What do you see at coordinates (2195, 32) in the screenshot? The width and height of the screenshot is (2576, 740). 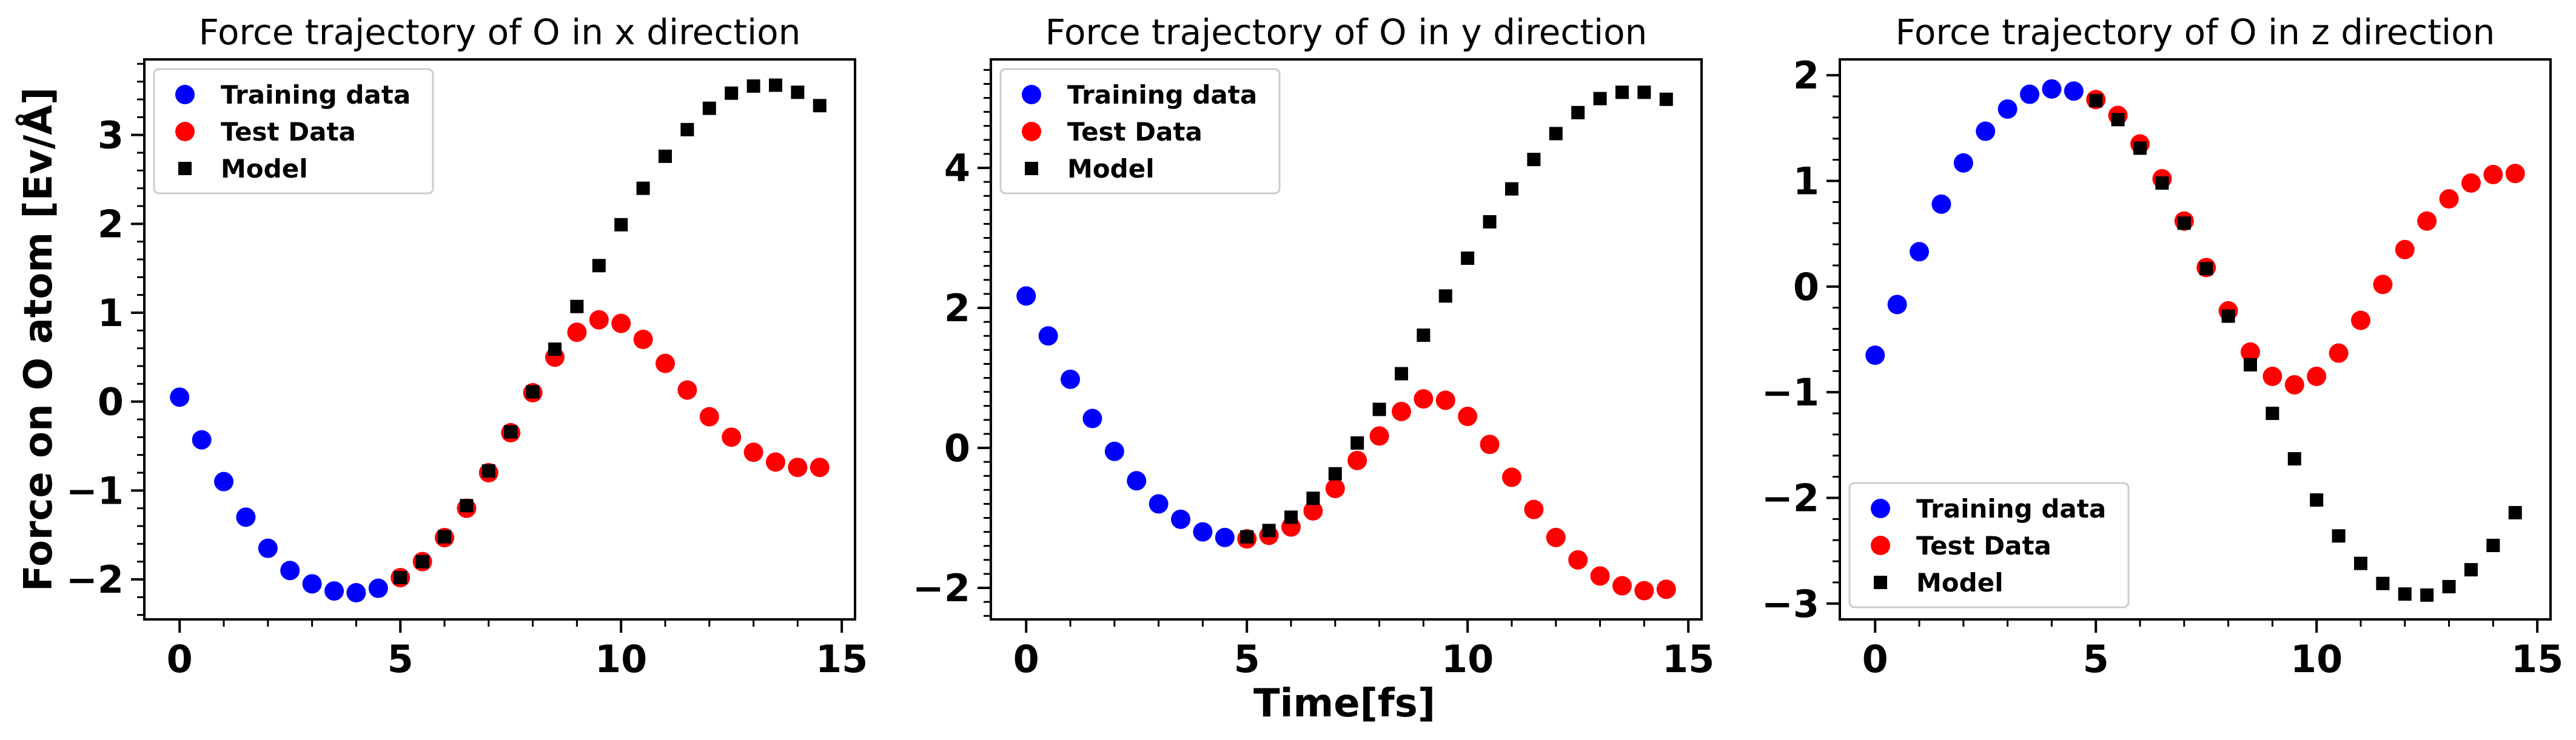 I see `chart-title: Force trajectory of O in z direction` at bounding box center [2195, 32].